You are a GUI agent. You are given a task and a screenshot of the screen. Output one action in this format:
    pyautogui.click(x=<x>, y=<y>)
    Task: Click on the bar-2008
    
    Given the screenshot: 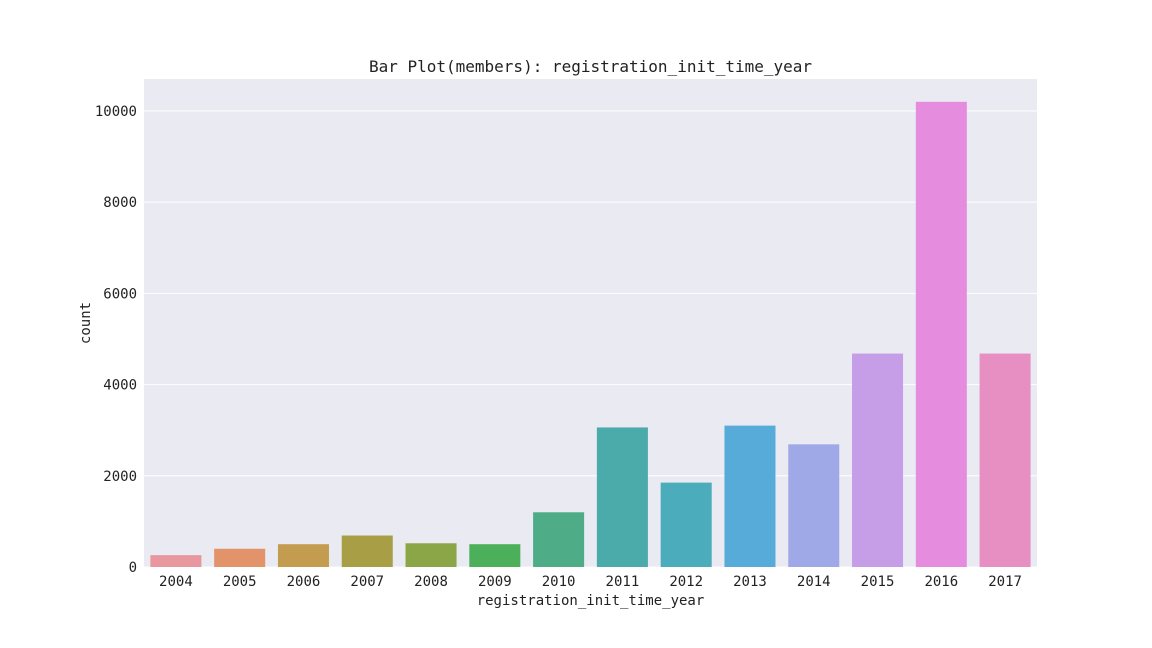 What is the action you would take?
    pyautogui.click(x=431, y=555)
    